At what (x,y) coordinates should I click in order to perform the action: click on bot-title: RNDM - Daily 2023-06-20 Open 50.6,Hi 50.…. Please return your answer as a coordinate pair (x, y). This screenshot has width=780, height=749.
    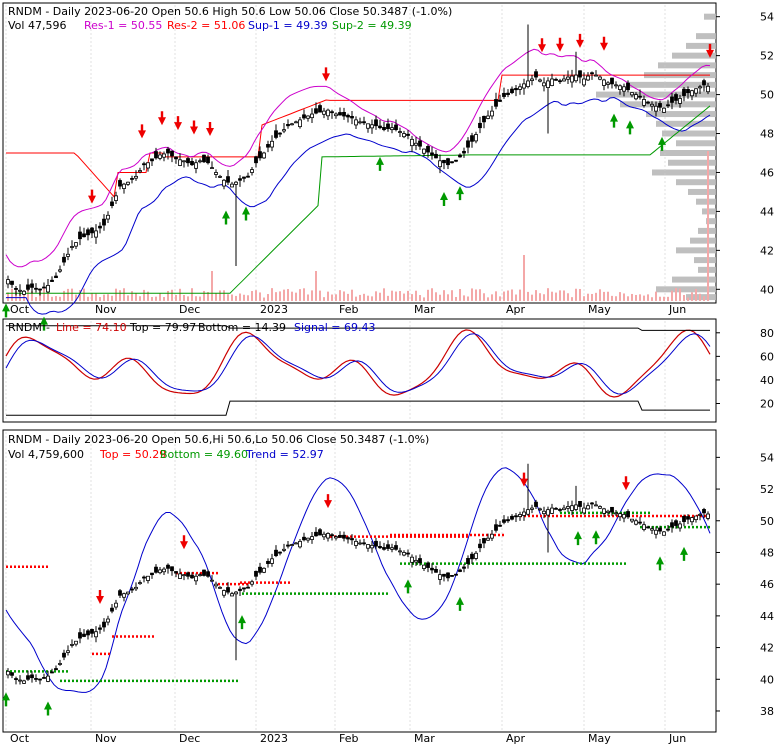
    Looking at the image, I should click on (218, 439).